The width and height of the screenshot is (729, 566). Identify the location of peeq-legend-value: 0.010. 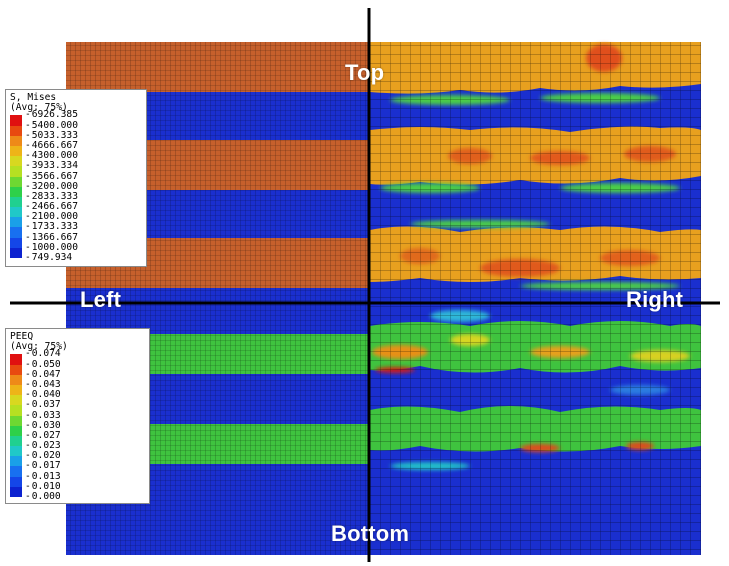
(43, 486).